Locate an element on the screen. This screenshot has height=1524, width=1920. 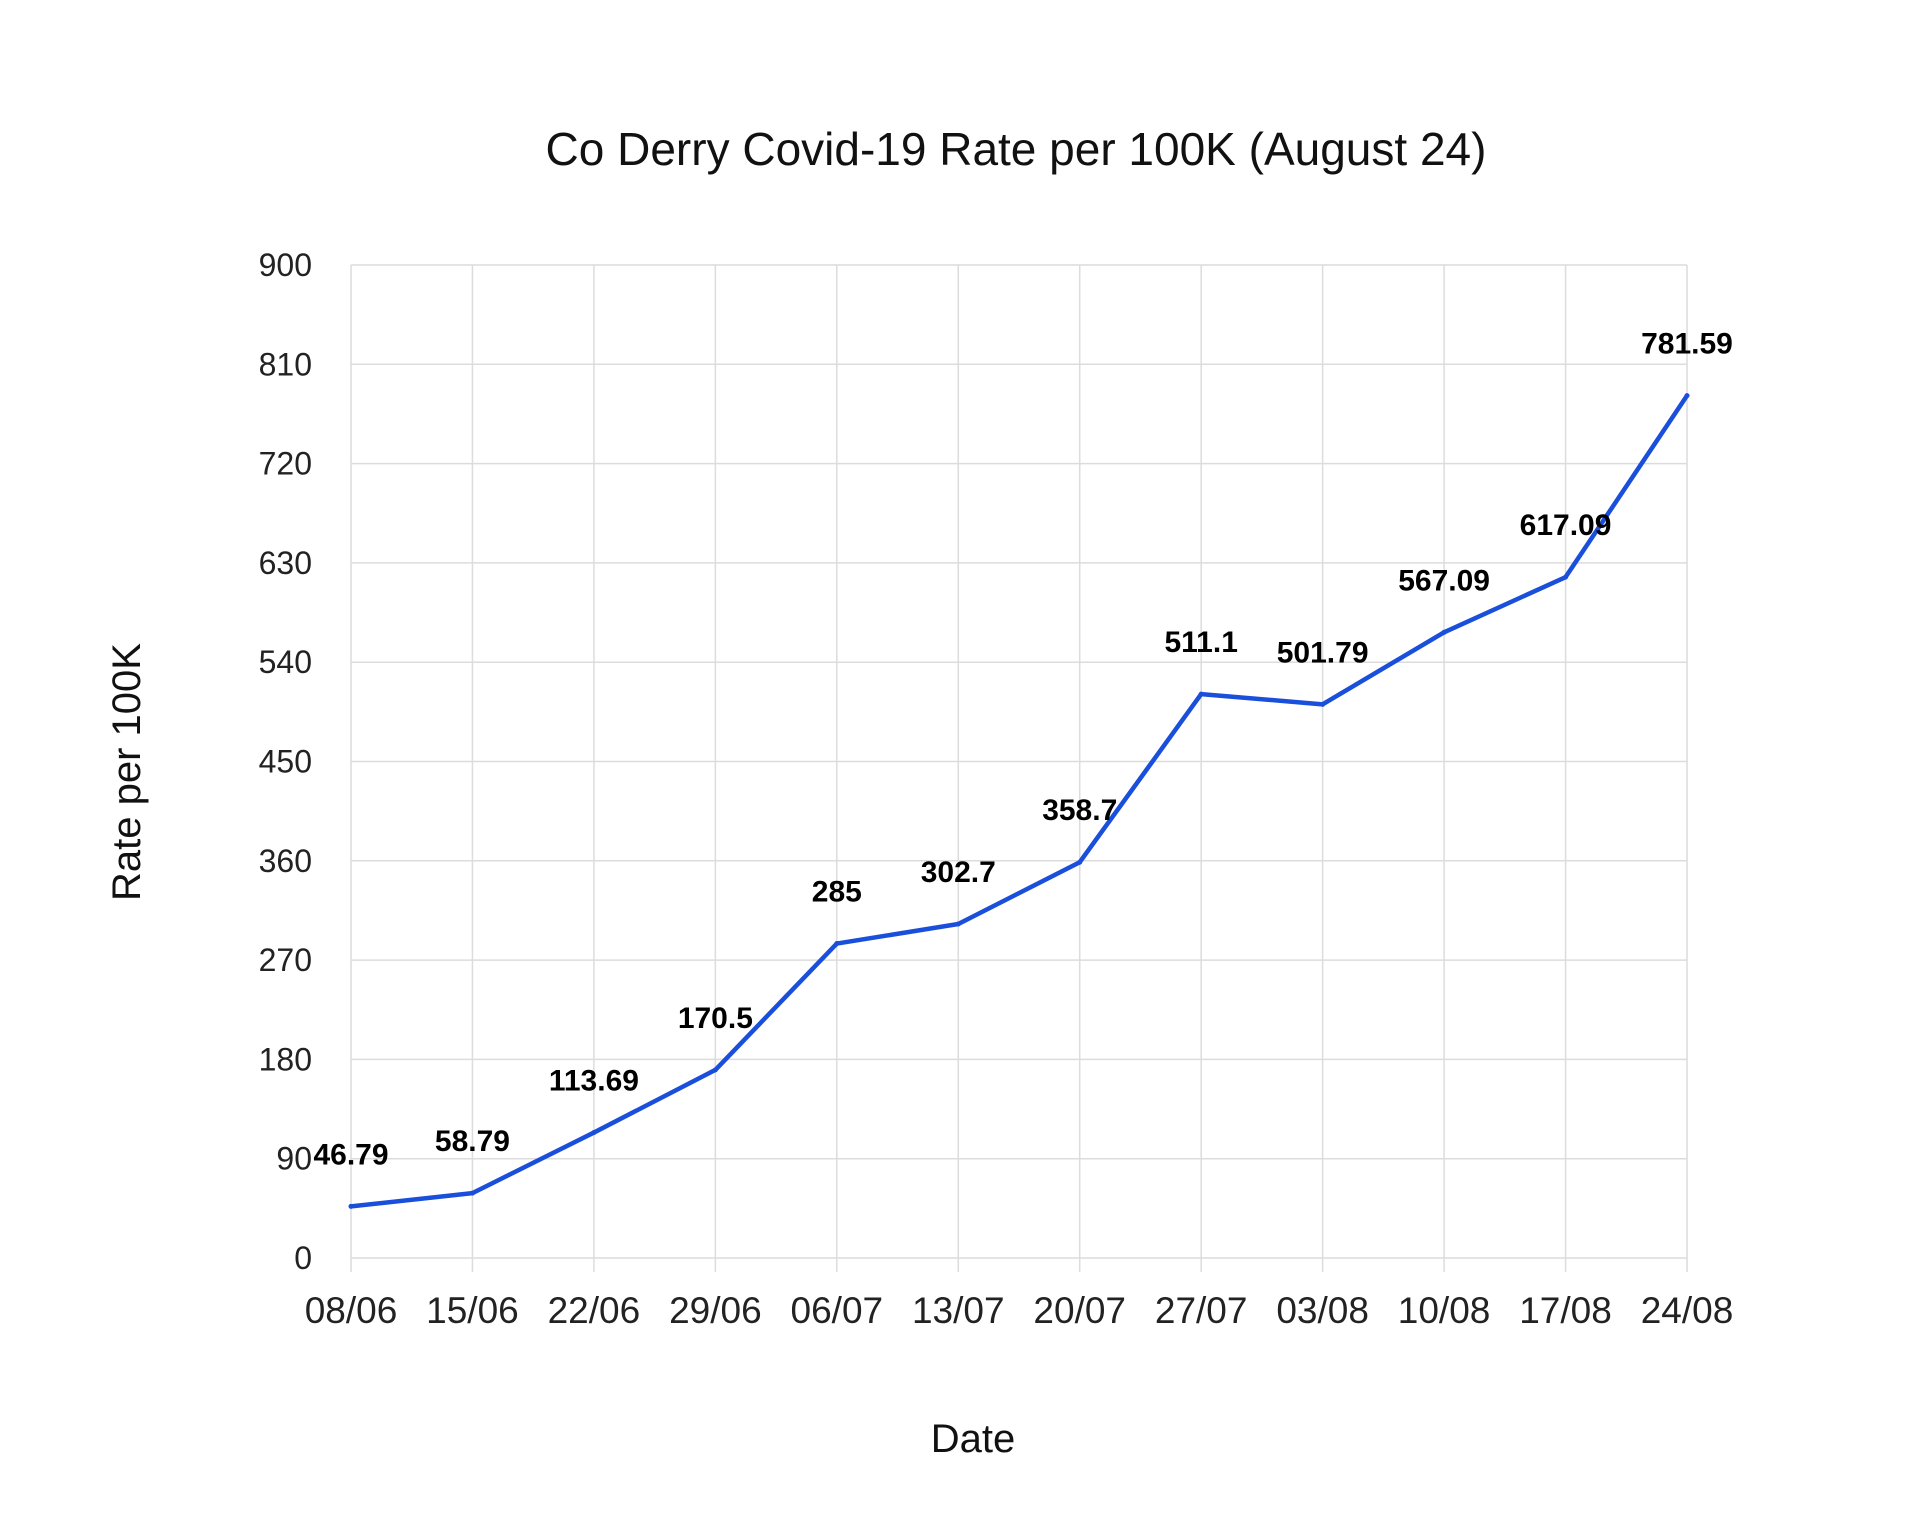
y-tick-label: 450 is located at coordinates (285, 762).